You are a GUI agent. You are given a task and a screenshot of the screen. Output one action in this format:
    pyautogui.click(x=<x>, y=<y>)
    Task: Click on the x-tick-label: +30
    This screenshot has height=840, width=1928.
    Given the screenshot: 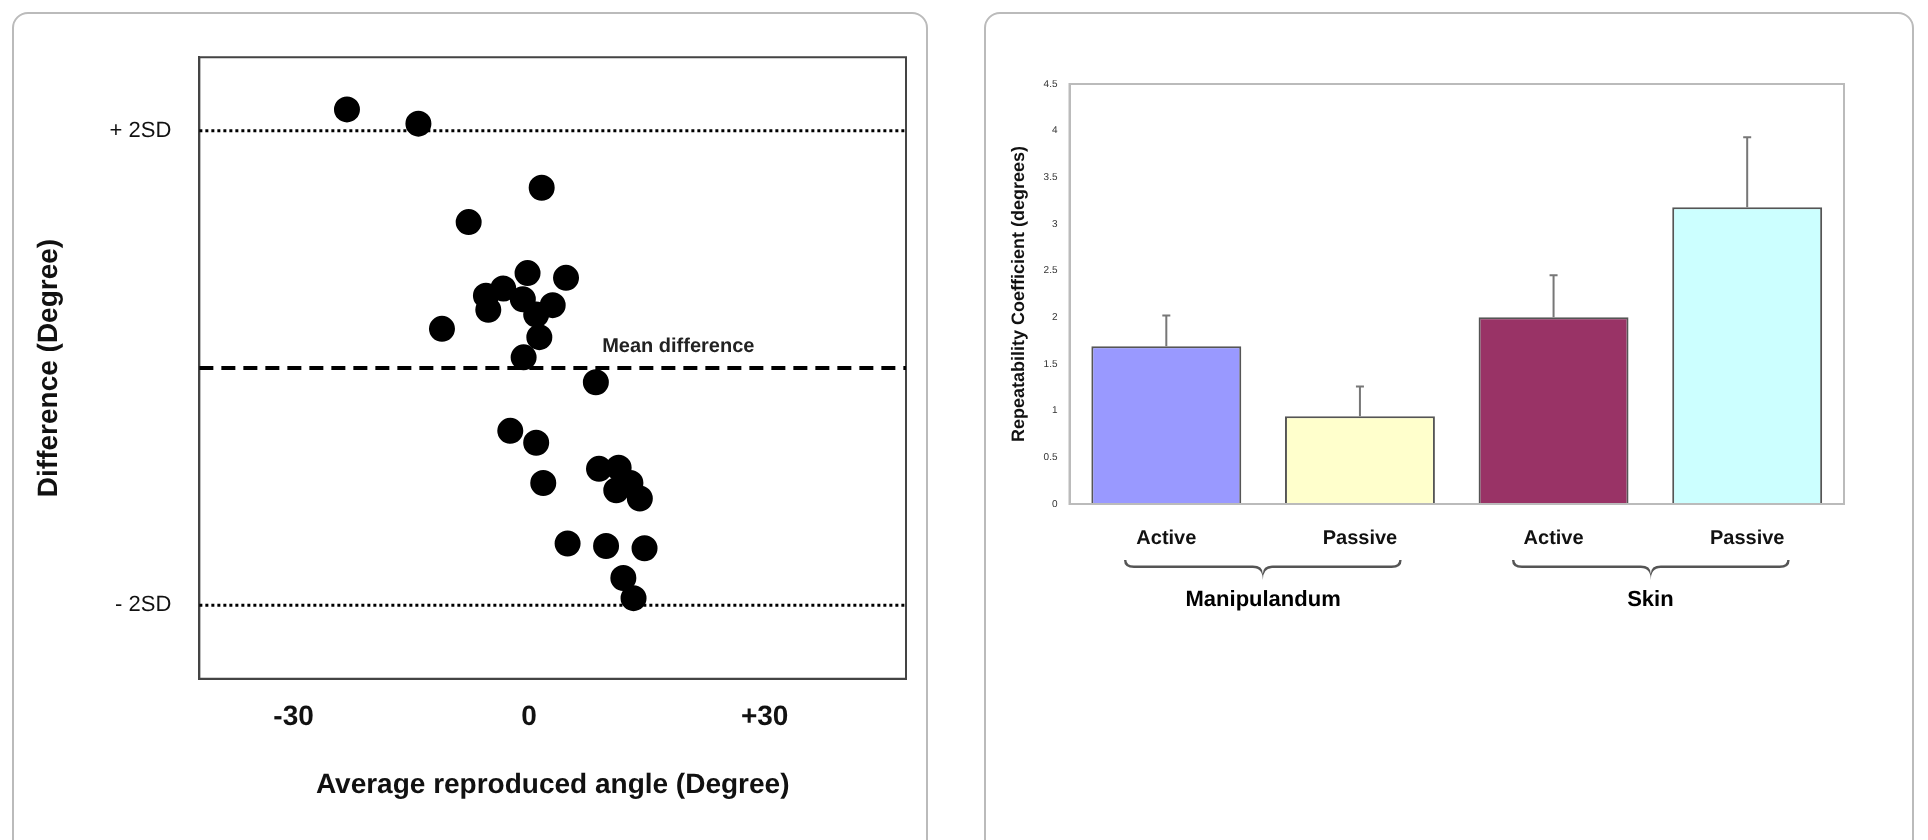 What is the action you would take?
    pyautogui.click(x=764, y=715)
    